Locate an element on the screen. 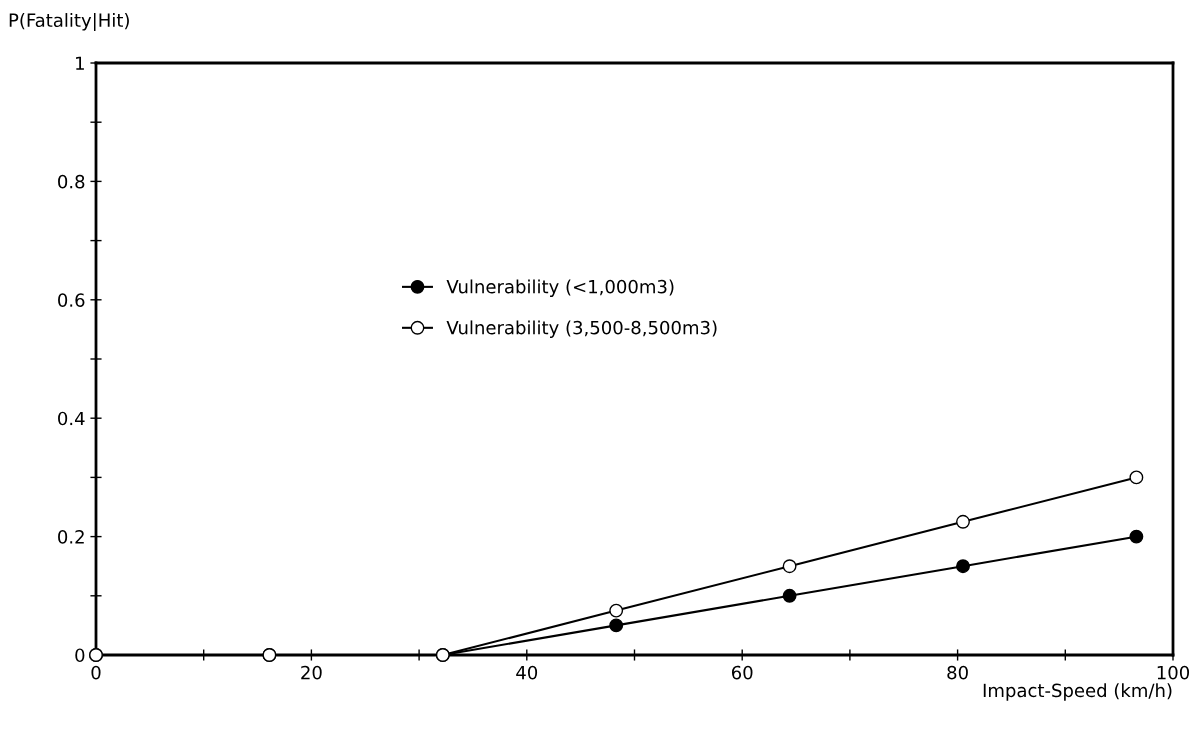  y-tick-label: 0.2 is located at coordinates (71, 537).